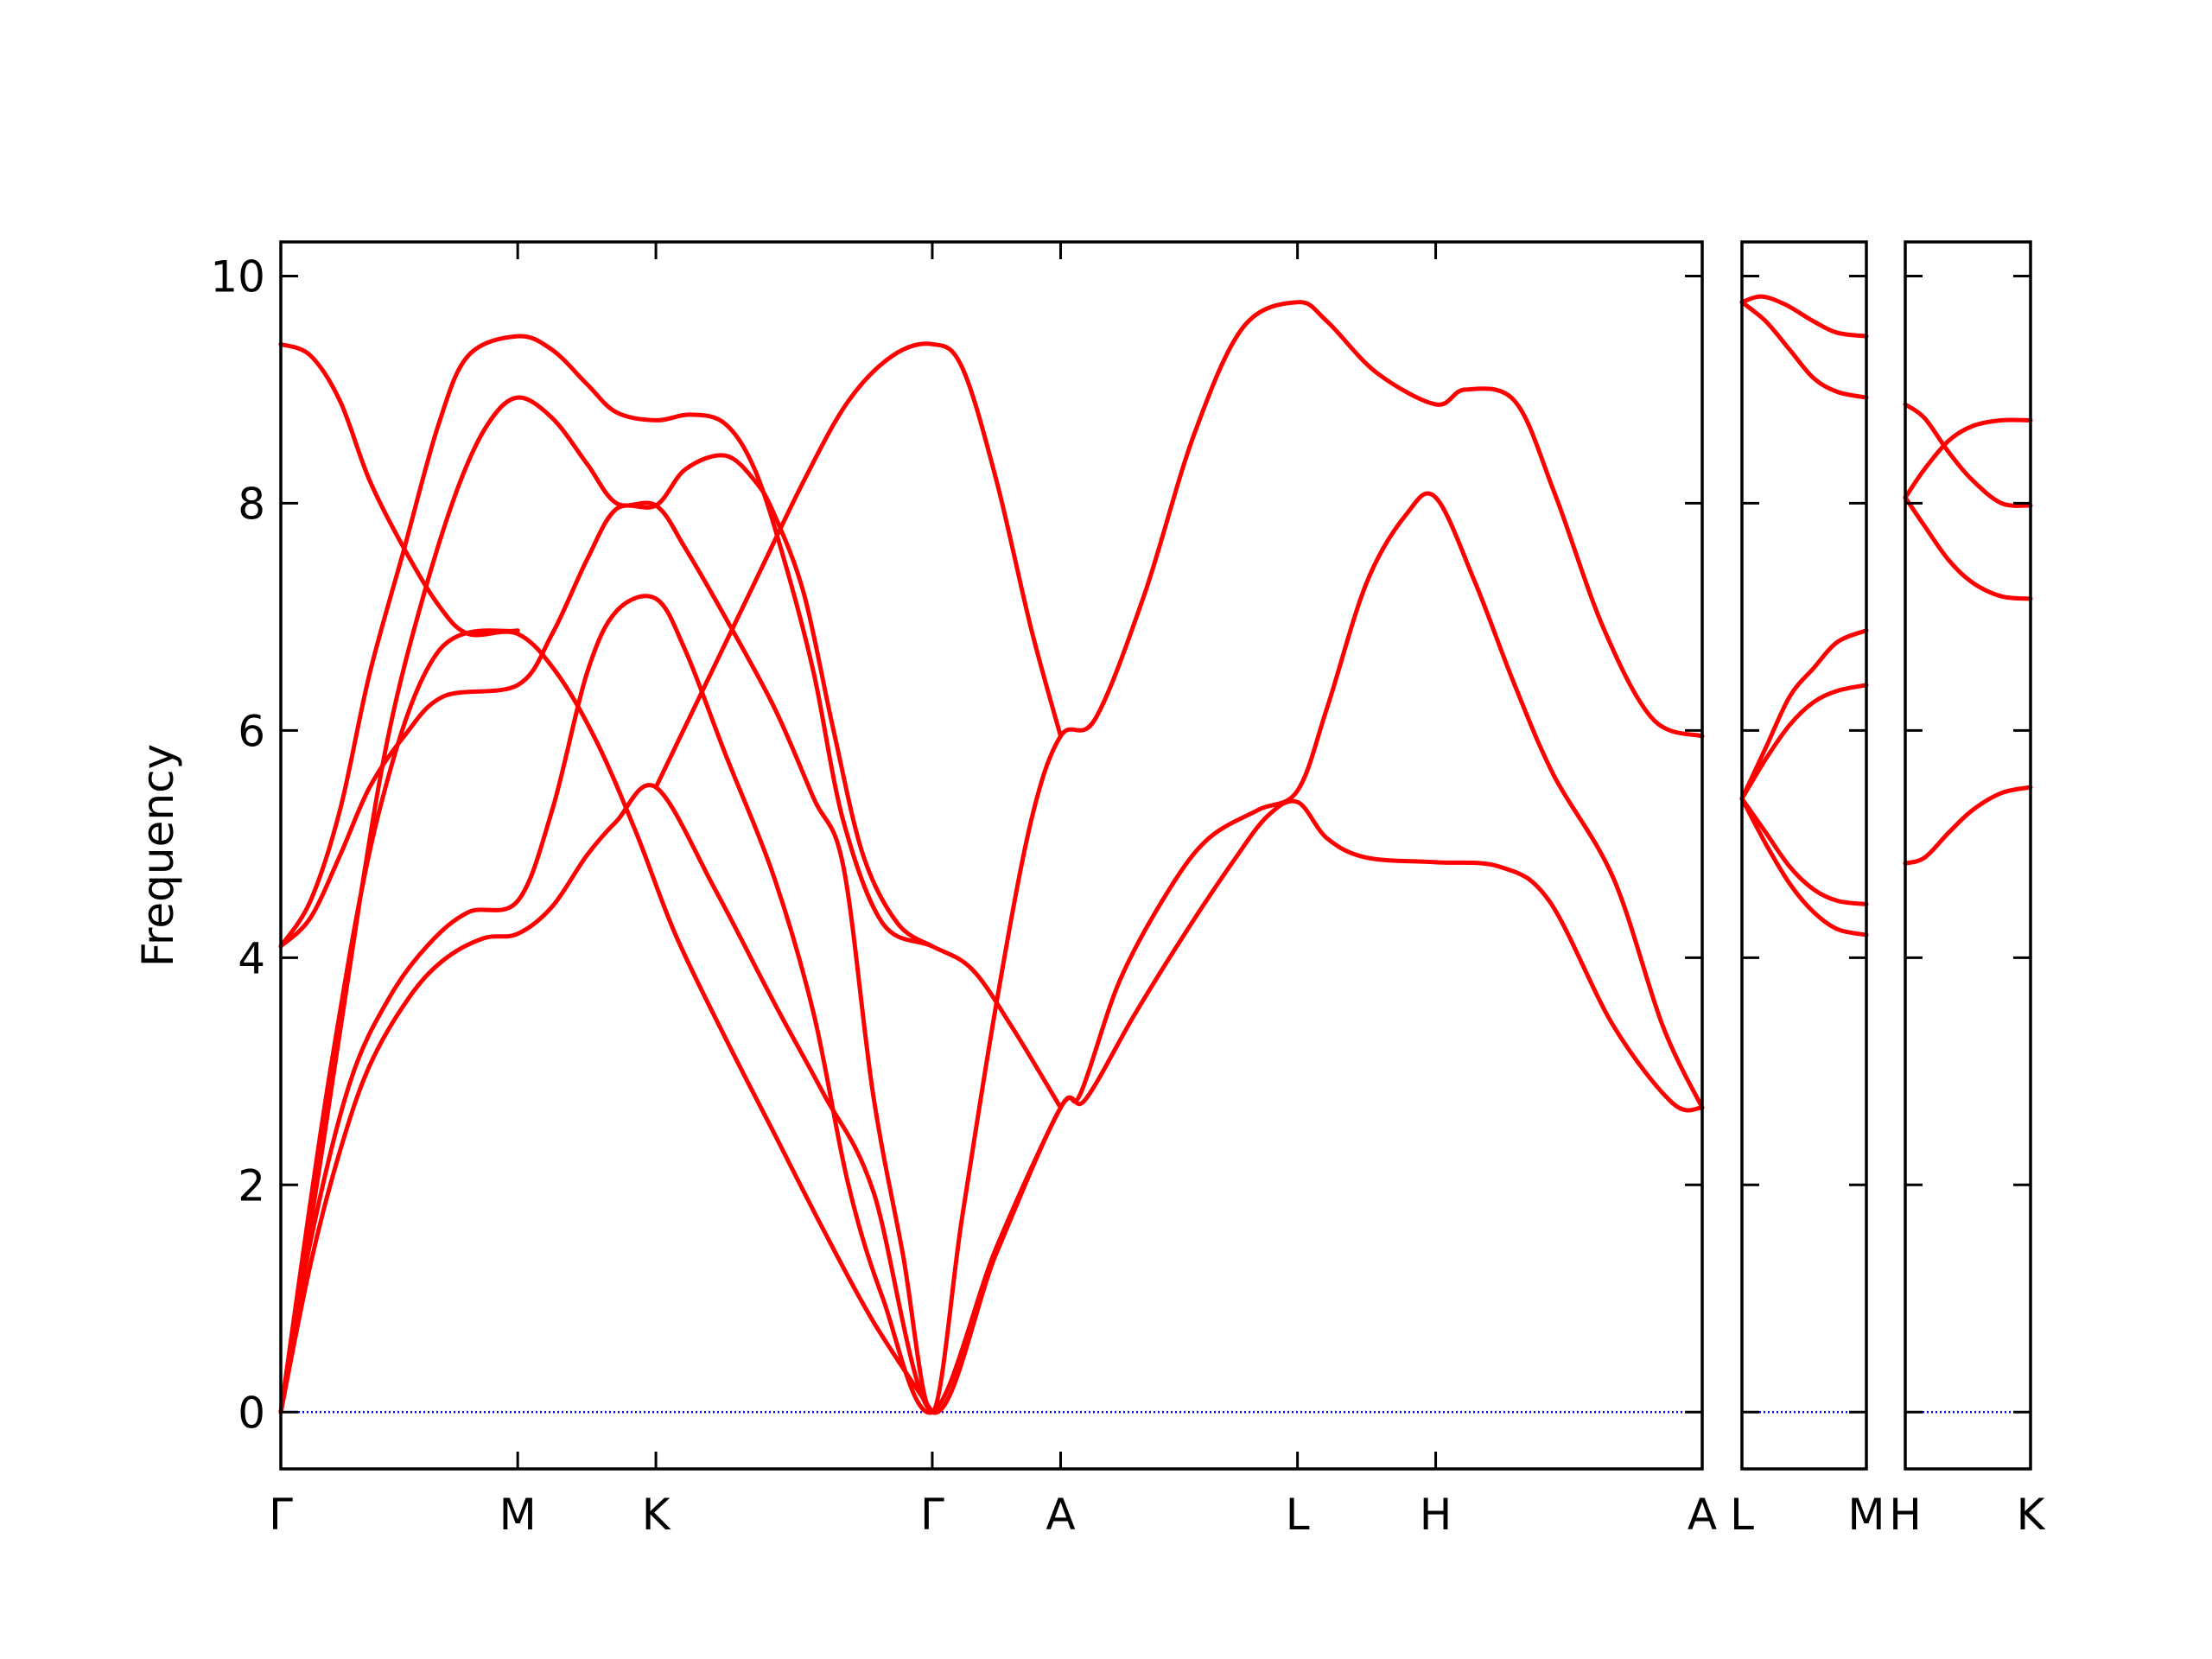  I want to click on x-tick-label-7: H, so click(1436, 1515).